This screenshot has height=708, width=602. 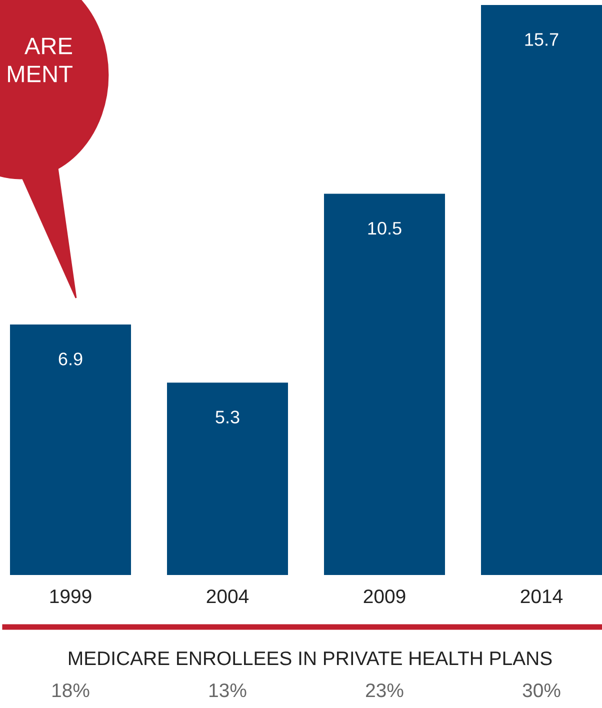 What do you see at coordinates (541, 690) in the screenshot?
I see `text: 30%` at bounding box center [541, 690].